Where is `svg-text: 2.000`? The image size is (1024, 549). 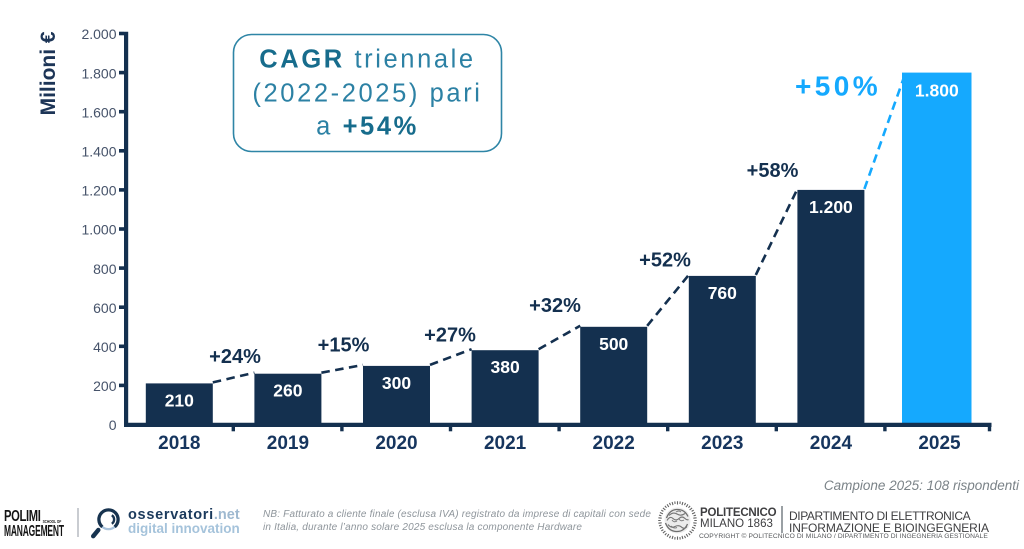
svg-text: 2.000 is located at coordinates (98, 34).